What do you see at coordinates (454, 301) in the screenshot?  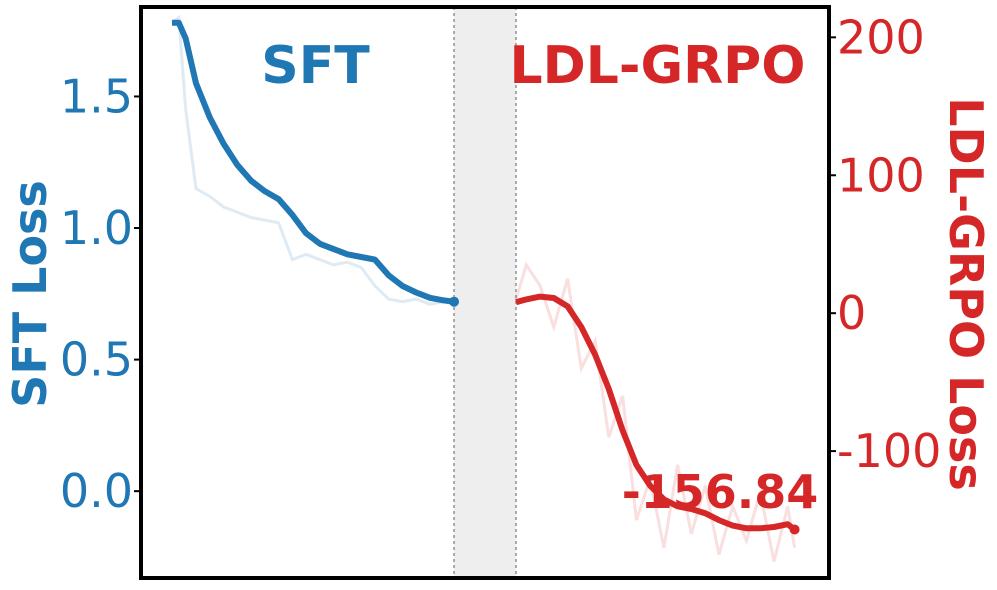 I see `sft-end-point` at bounding box center [454, 301].